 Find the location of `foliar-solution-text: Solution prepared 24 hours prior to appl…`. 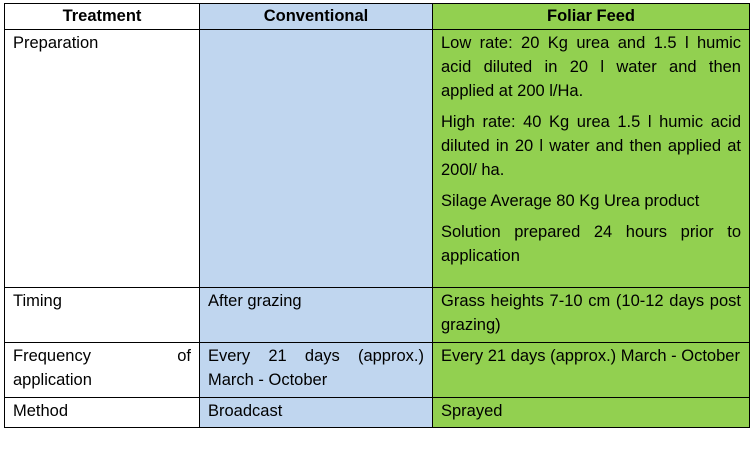

foliar-solution-text: Solution prepared 24 hours prior to appl… is located at coordinates (591, 244).